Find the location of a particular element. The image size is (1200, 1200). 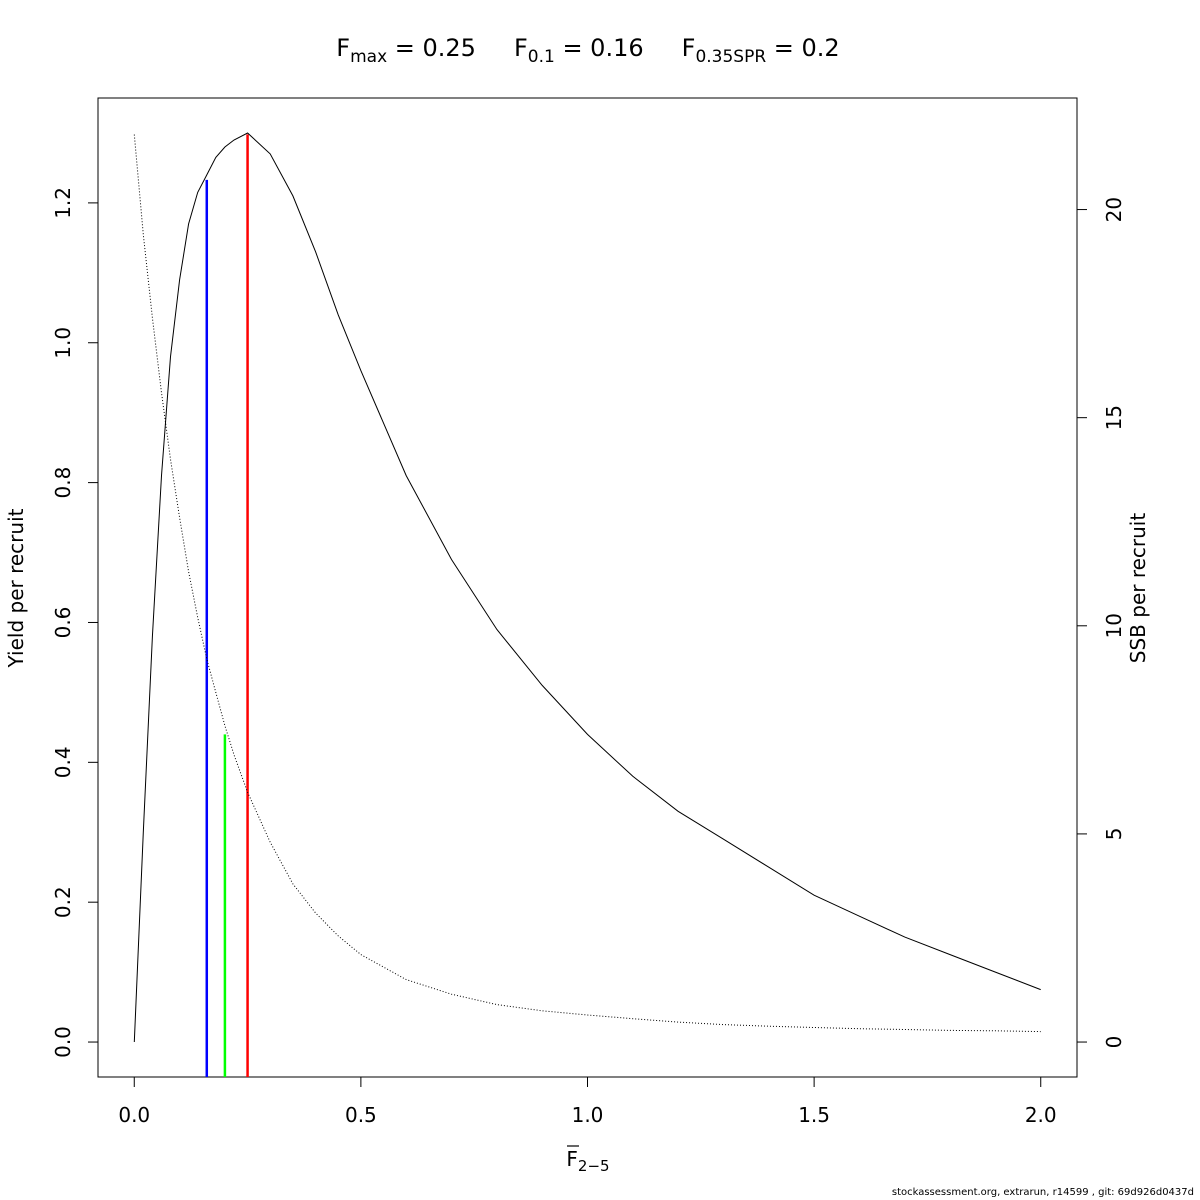

y-right-tick-label: 5 is located at coordinates (1114, 834).